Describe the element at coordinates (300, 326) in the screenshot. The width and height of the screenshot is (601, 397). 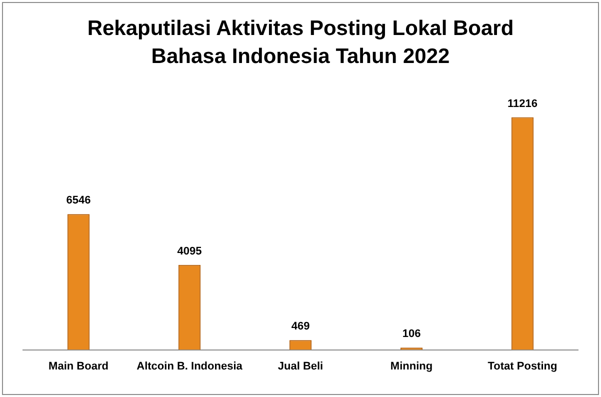
I see `data-label: 469` at that location.